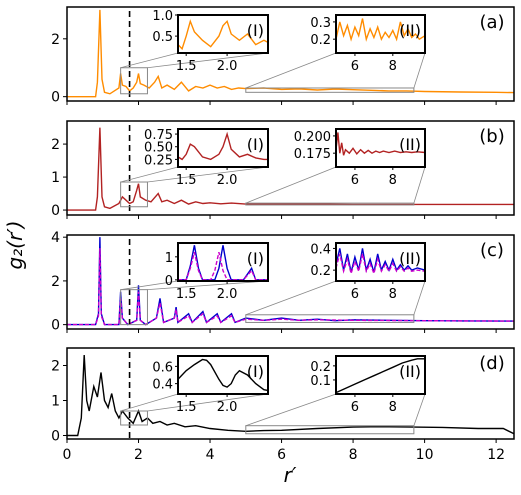  What do you see at coordinates (492, 250) in the screenshot?
I see `panel-label: (c)` at bounding box center [492, 250].